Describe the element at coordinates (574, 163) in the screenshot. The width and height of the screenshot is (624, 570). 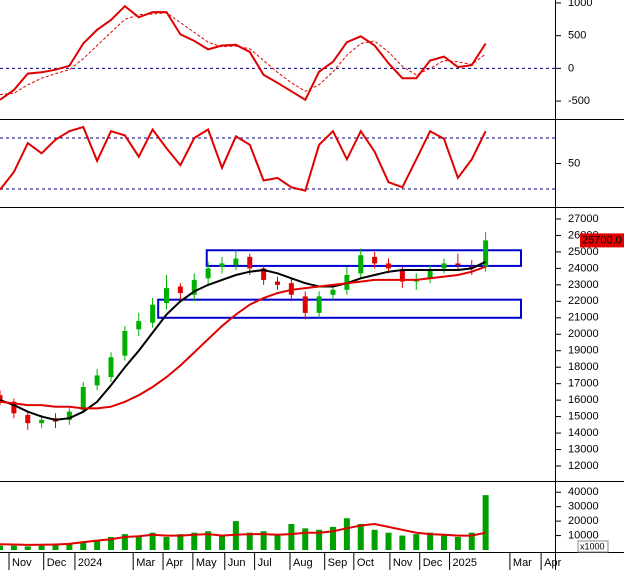
I see `y-tick-label: 50` at that location.